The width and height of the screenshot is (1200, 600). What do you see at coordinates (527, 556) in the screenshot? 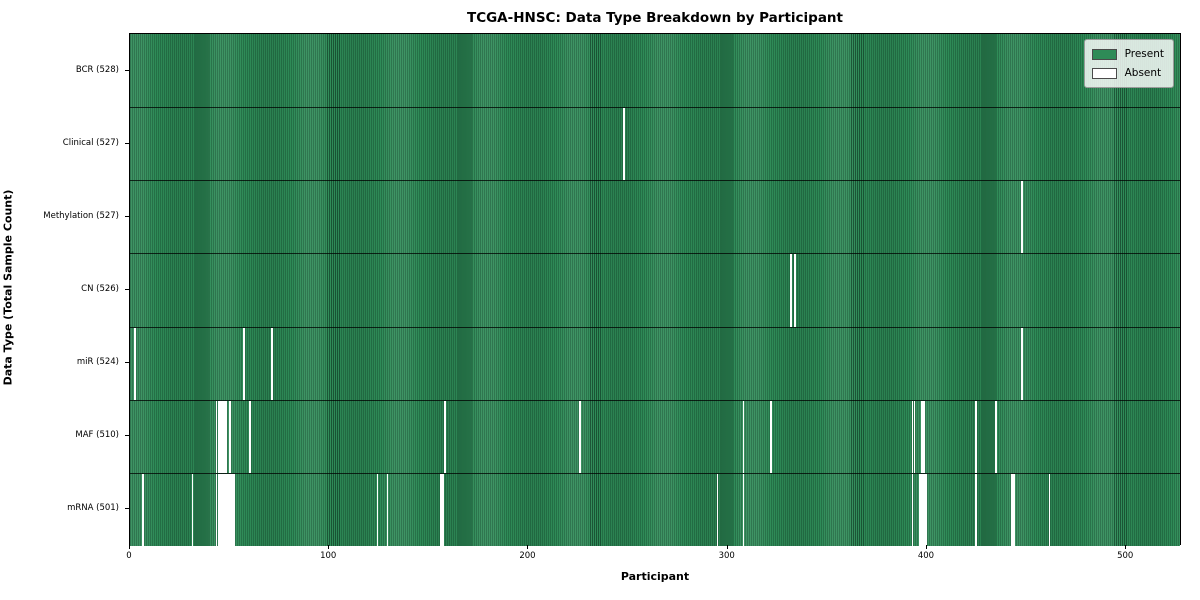
I see `x-tick-label-200: 200` at bounding box center [527, 556].